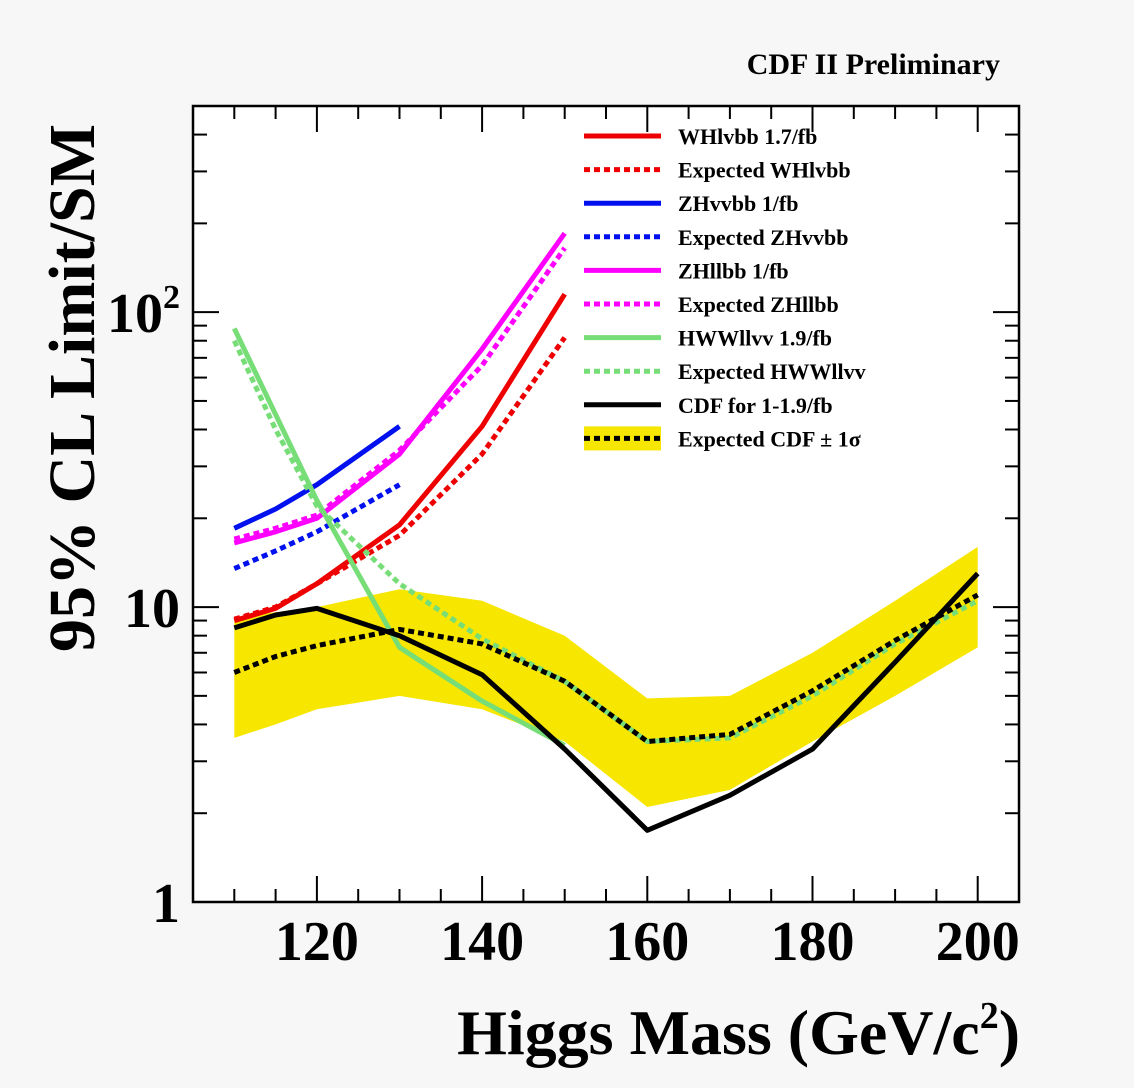  I want to click on series-expected-zhllbb, so click(400, 394).